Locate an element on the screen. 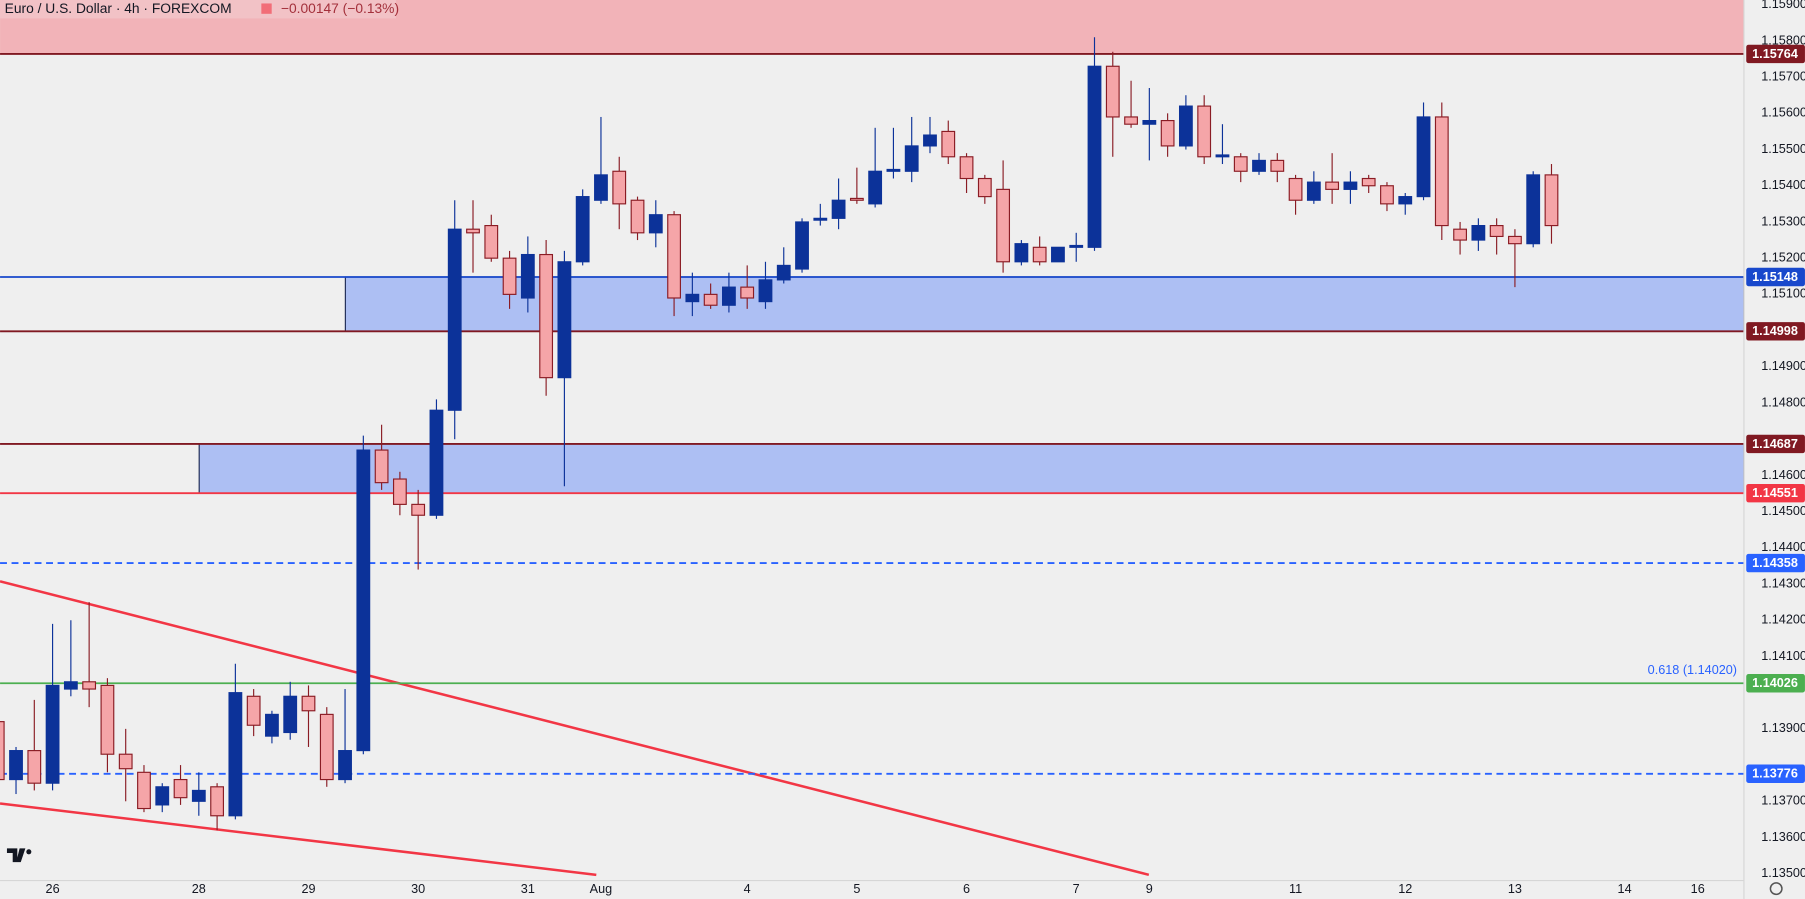 The width and height of the screenshot is (1805, 899). y-tick-label: 1.13900 is located at coordinates (1783, 728).